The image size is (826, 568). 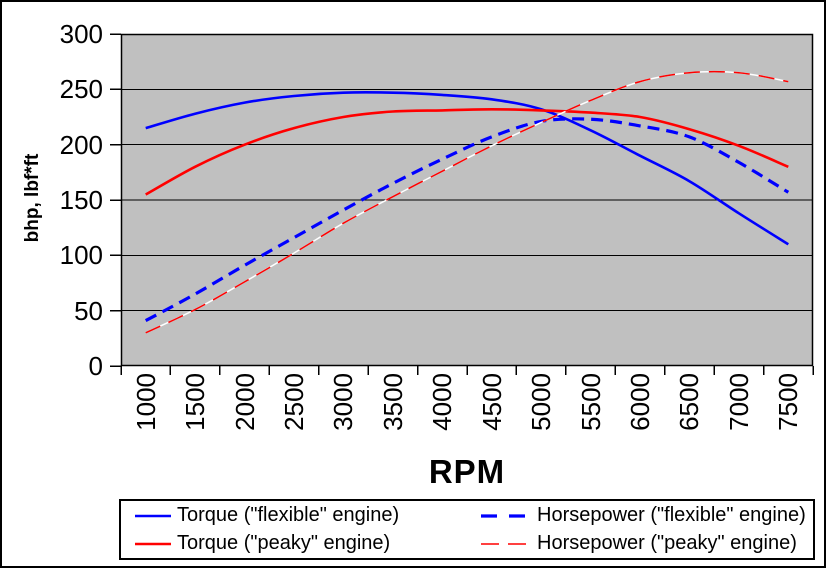 I want to click on legend-item: Torque ("peaky" engine), so click(x=308, y=543).